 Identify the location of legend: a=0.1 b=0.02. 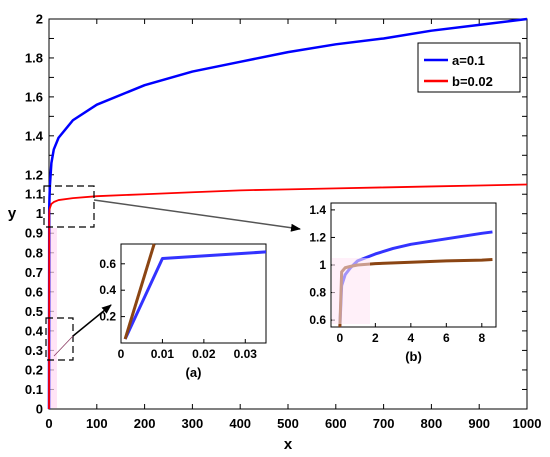
(469, 67).